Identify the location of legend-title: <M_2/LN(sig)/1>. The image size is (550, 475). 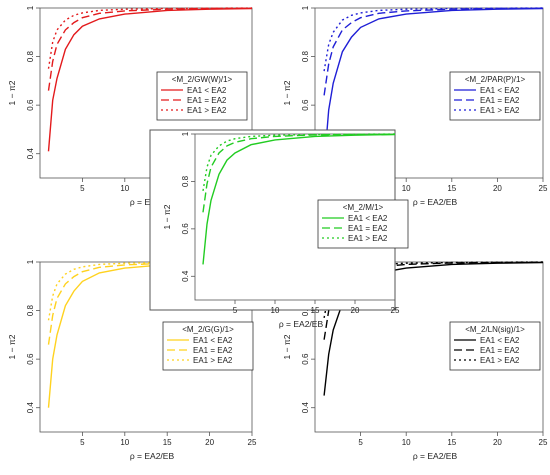
(495, 329).